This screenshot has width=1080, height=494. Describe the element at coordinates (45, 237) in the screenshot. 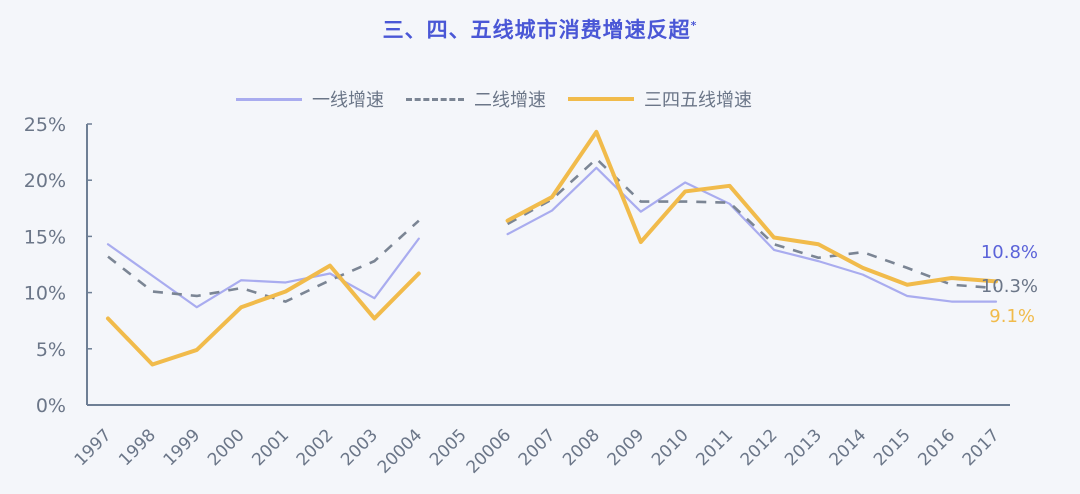

I see `y-tick-label: 15%` at that location.